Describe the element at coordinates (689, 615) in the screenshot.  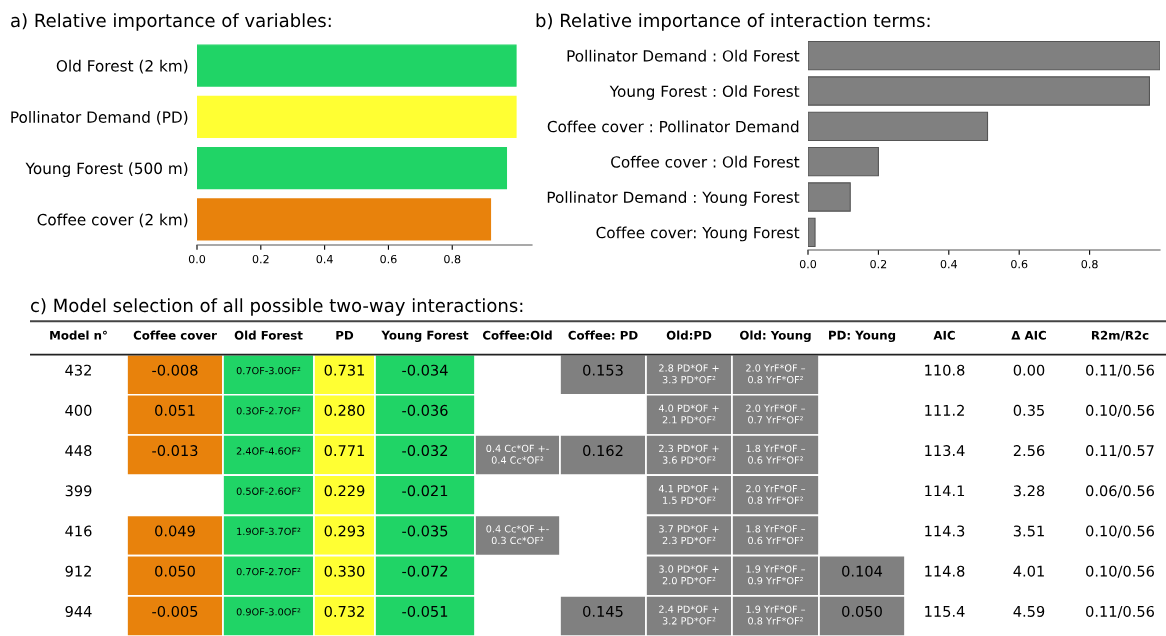
I see `text: 2.4 PD*OF + 3.2 PD*OF²` at that location.